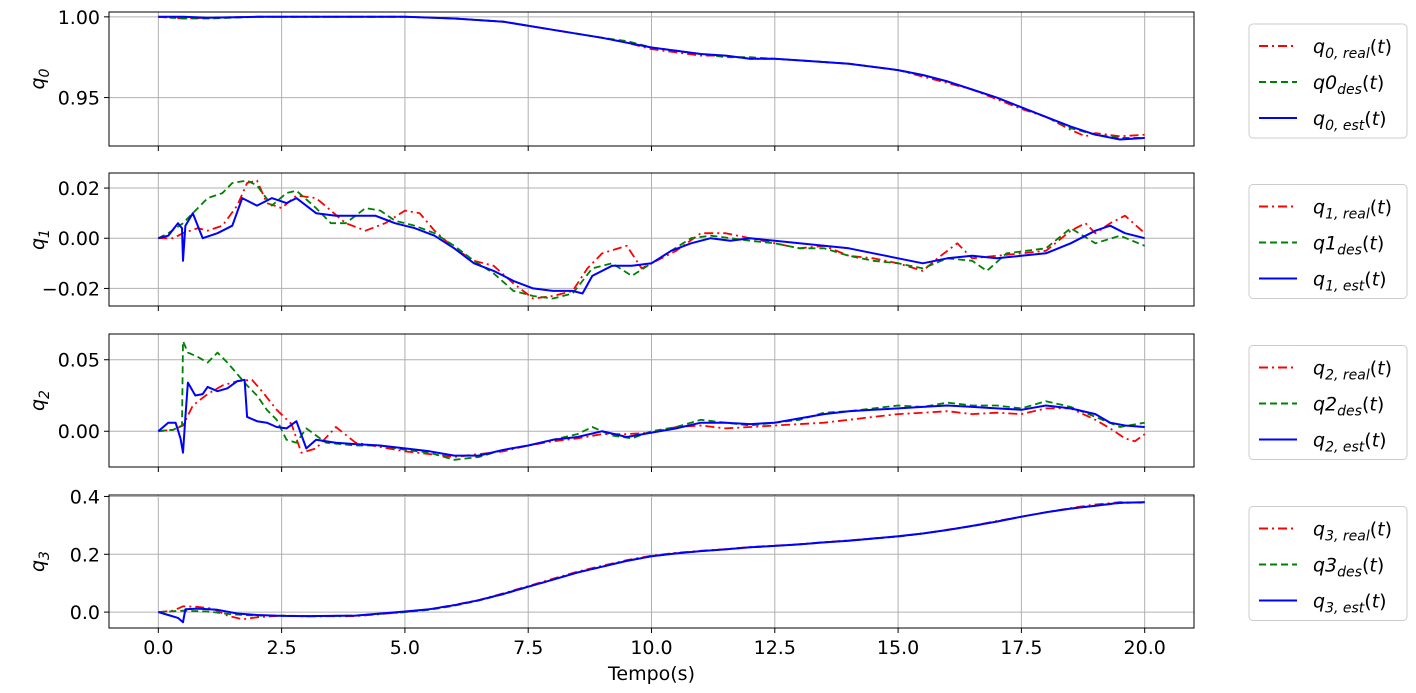  Describe the element at coordinates (85, 497) in the screenshot. I see `y-tick-label: 0.4` at that location.